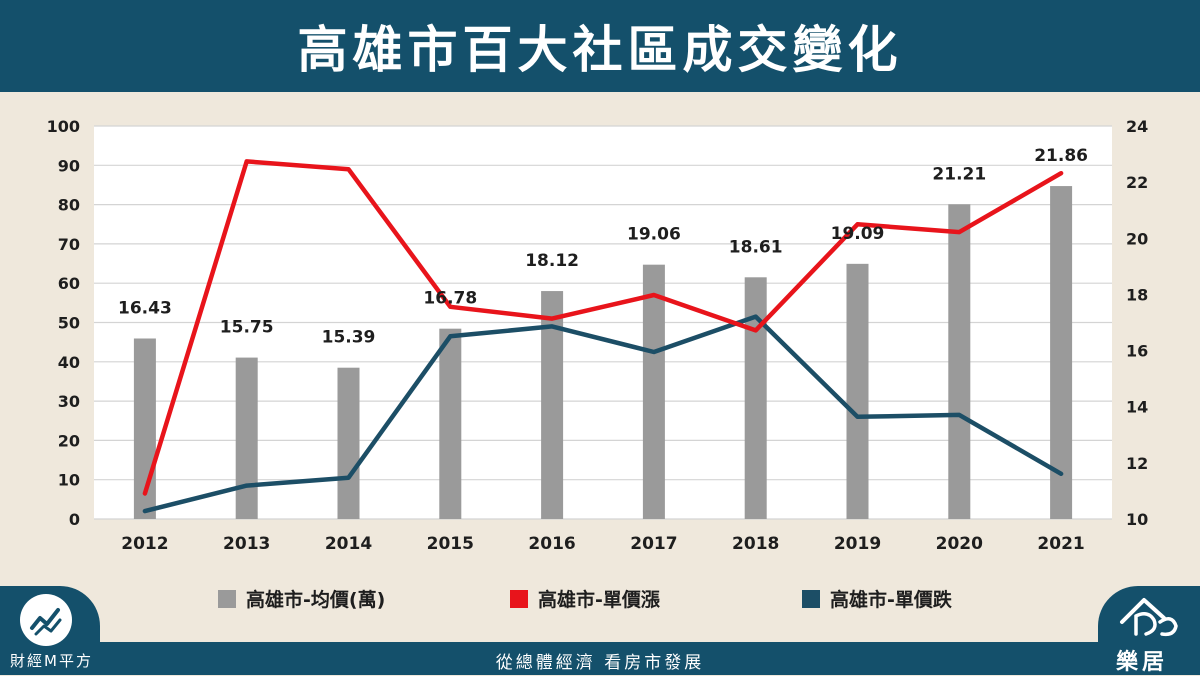  Describe the element at coordinates (69, 440) in the screenshot. I see `y-left-tick-label: 20` at that location.